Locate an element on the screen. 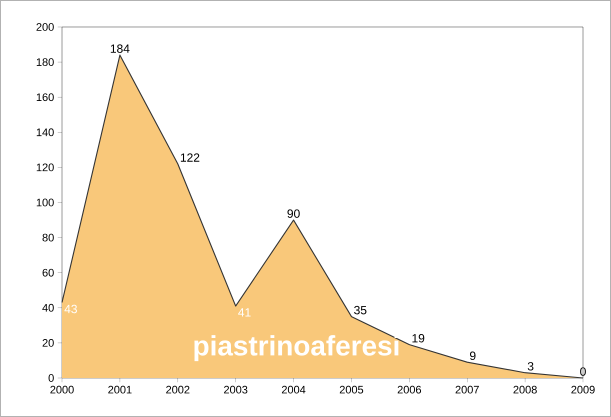  data-label: 122 is located at coordinates (190, 157).